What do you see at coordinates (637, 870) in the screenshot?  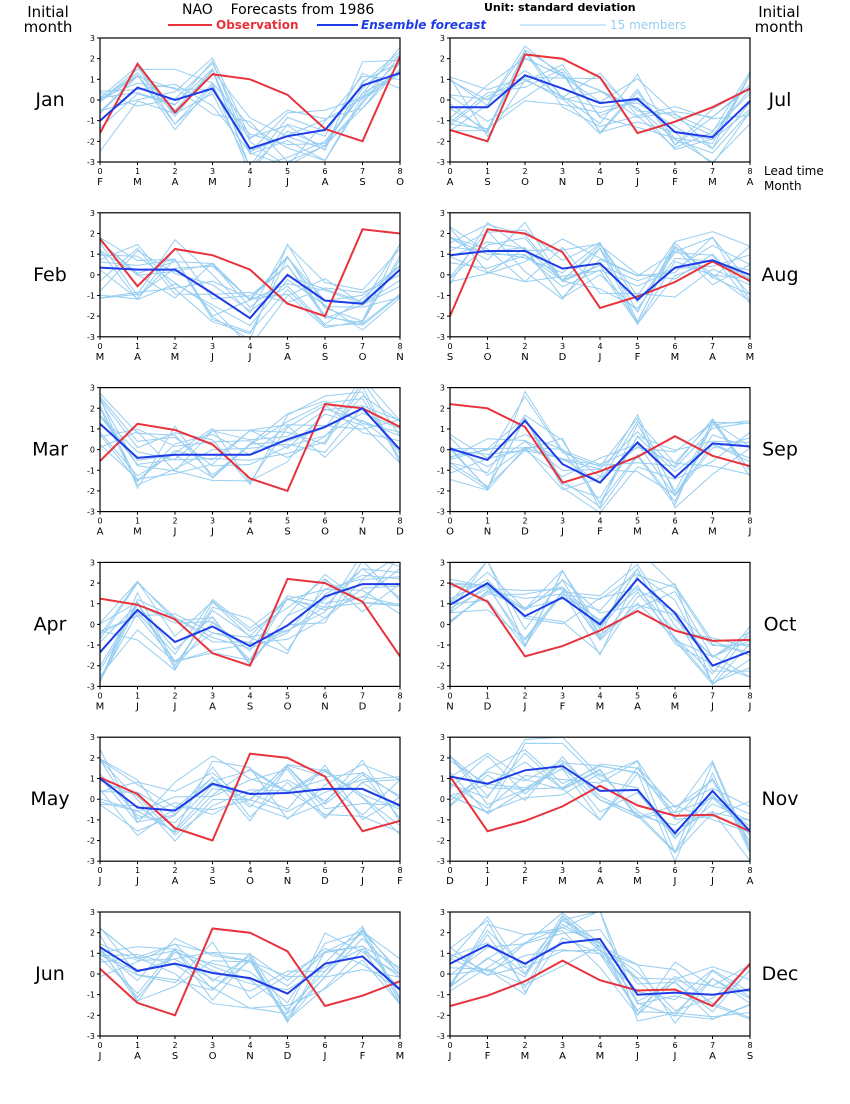 I see `lead-time-tick-label: 5` at bounding box center [637, 870].